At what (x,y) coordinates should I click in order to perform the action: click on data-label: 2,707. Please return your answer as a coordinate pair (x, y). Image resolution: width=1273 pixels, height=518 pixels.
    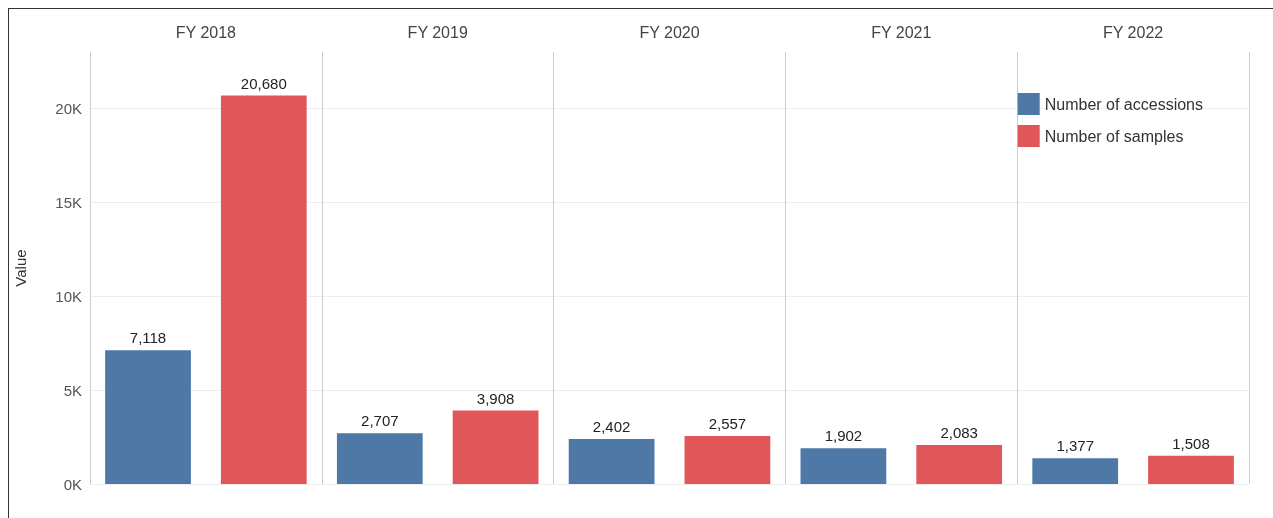
    Looking at the image, I should click on (380, 421).